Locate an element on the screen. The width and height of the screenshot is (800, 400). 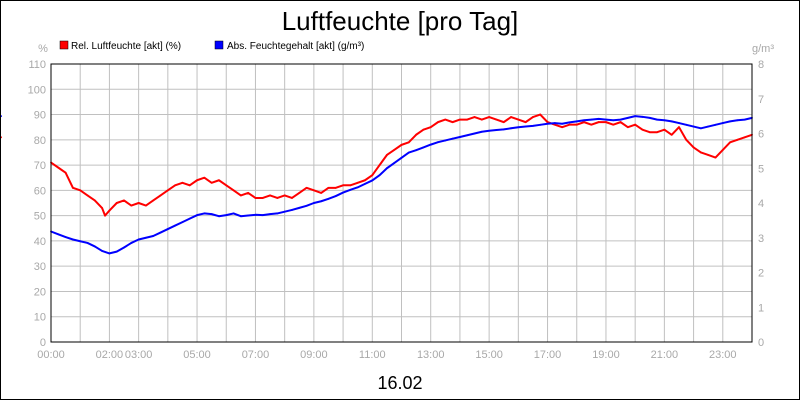
y-left-axis-ticks: 0 10 20 30 40 50 60 70 80 90 100 110 is located at coordinates (37, 204).